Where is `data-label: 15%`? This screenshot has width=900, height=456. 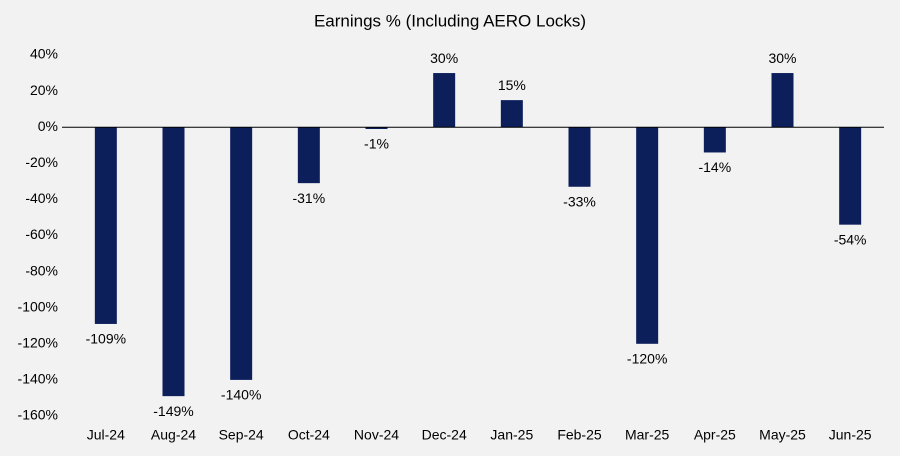
data-label: 15% is located at coordinates (512, 85).